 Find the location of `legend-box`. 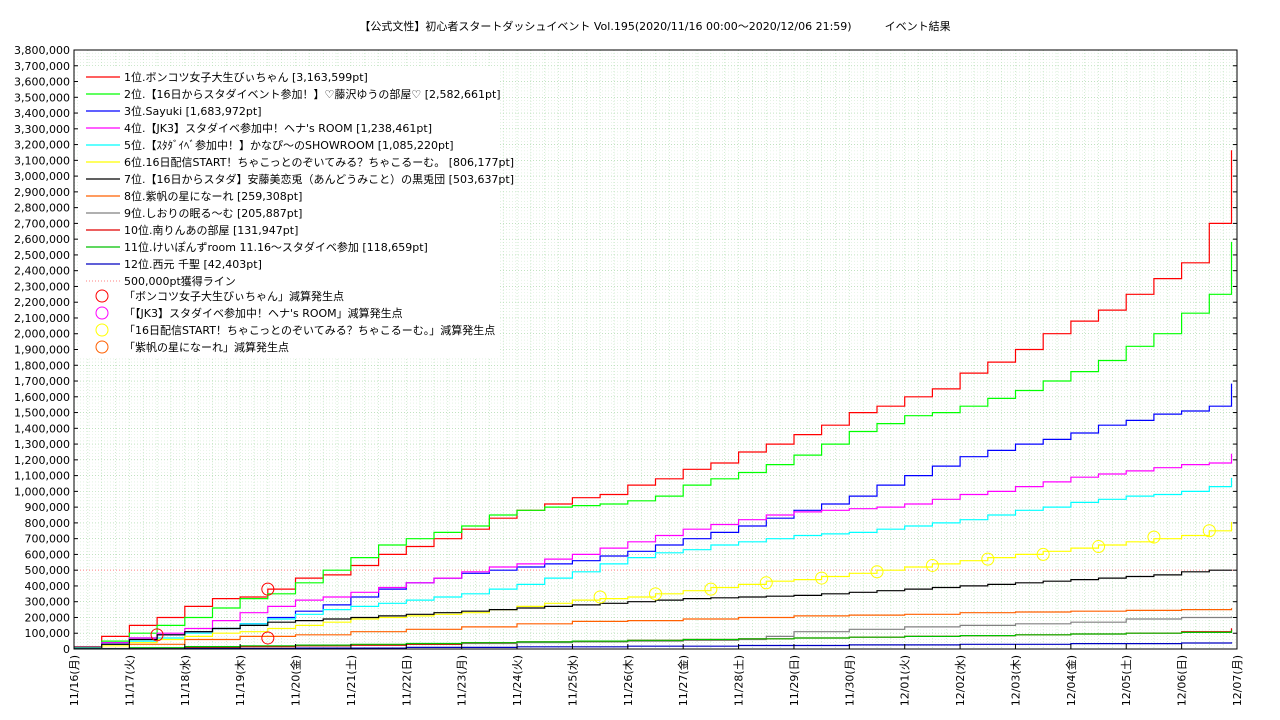

legend-box is located at coordinates (290, 212).